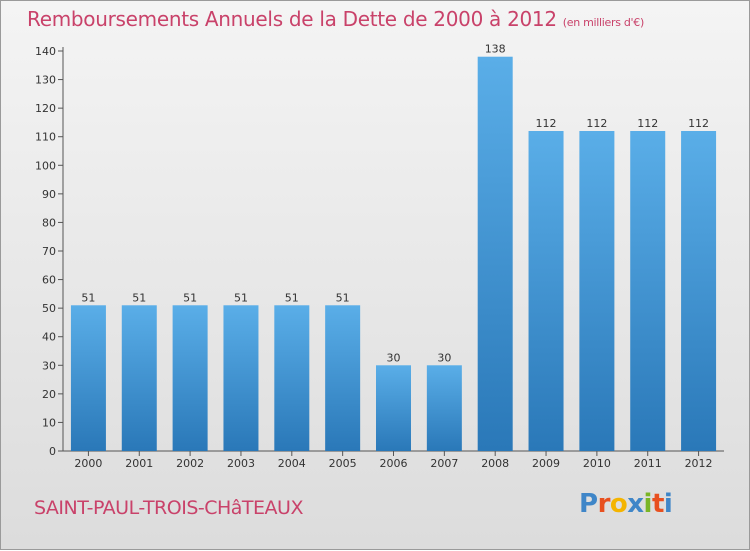 The width and height of the screenshot is (750, 551). Describe the element at coordinates (49, 280) in the screenshot. I see `y-tick-label: 60` at that location.